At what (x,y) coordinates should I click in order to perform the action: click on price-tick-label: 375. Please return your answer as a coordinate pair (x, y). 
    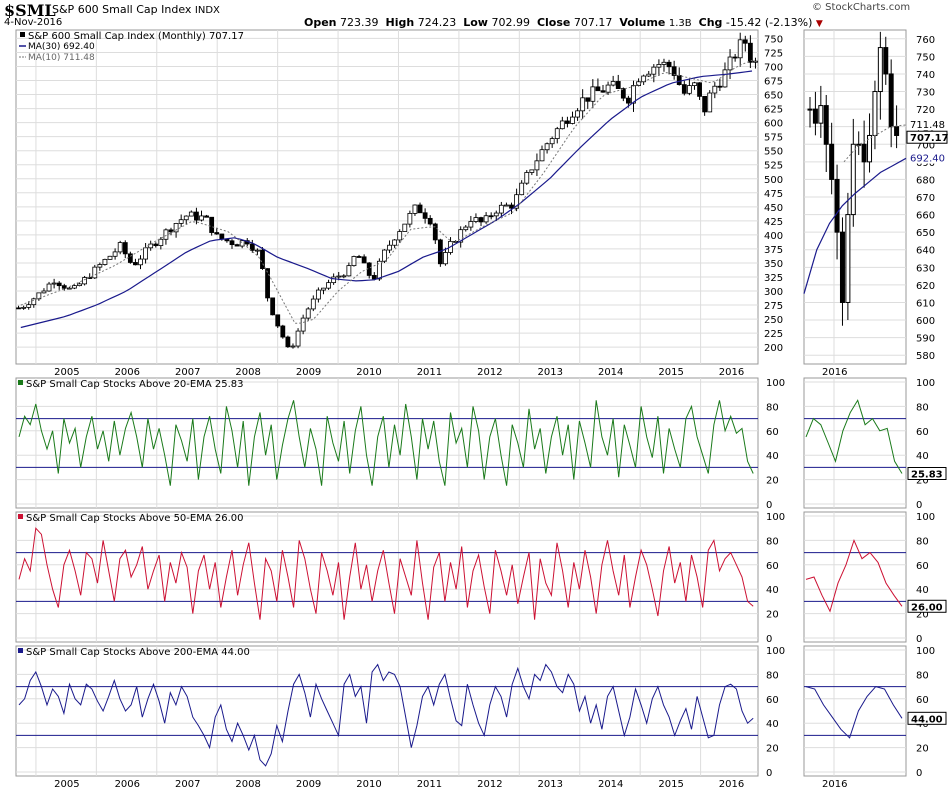
    Looking at the image, I should click on (773, 250).